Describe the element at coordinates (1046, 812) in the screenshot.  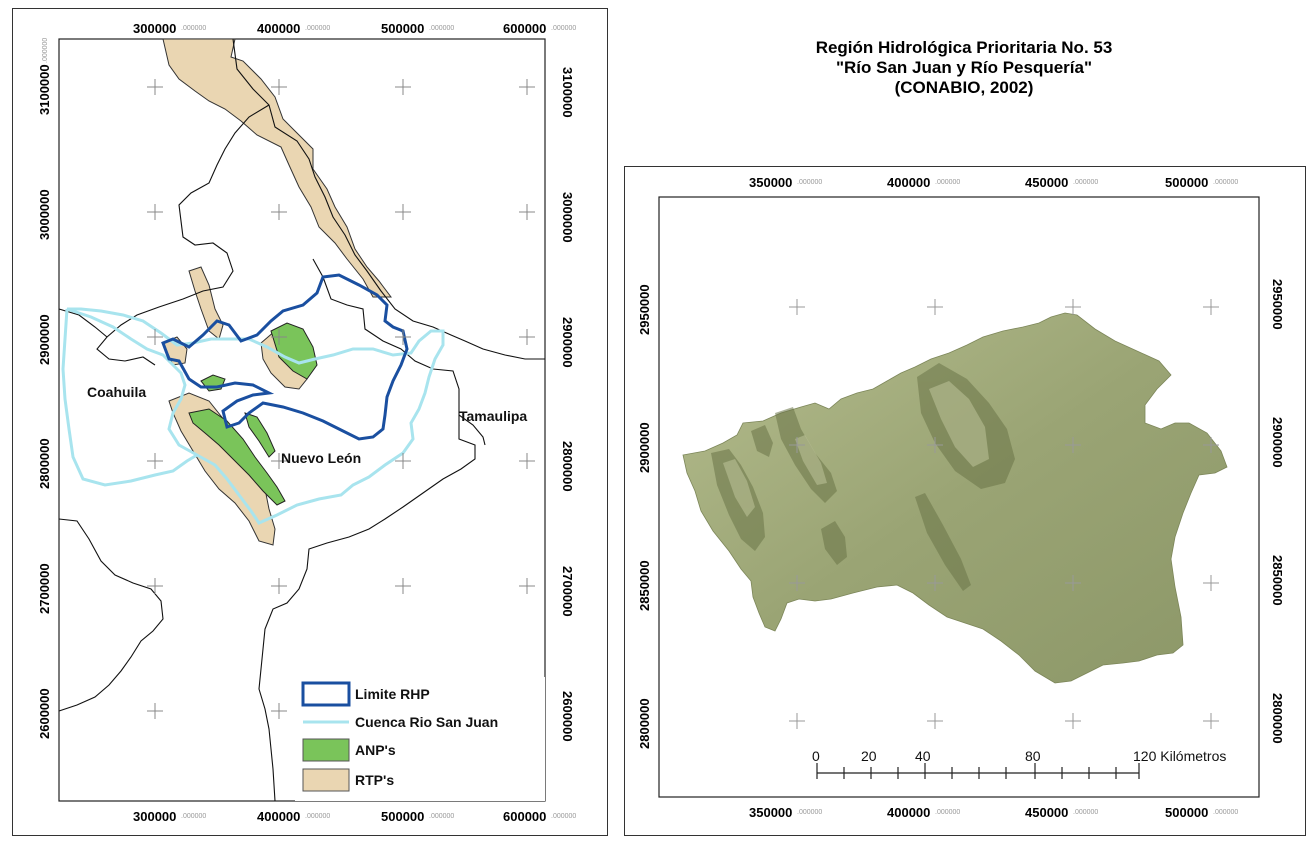
I see `right-x-tick-bottom: 450000` at that location.